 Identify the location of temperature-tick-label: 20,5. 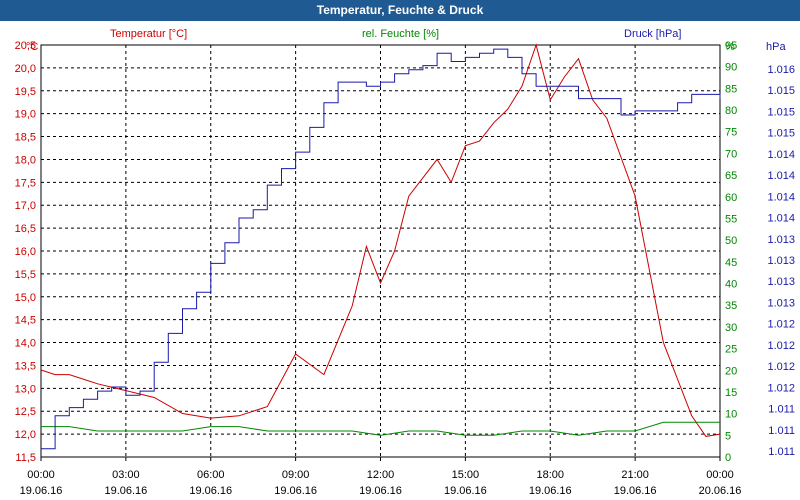
(25, 46).